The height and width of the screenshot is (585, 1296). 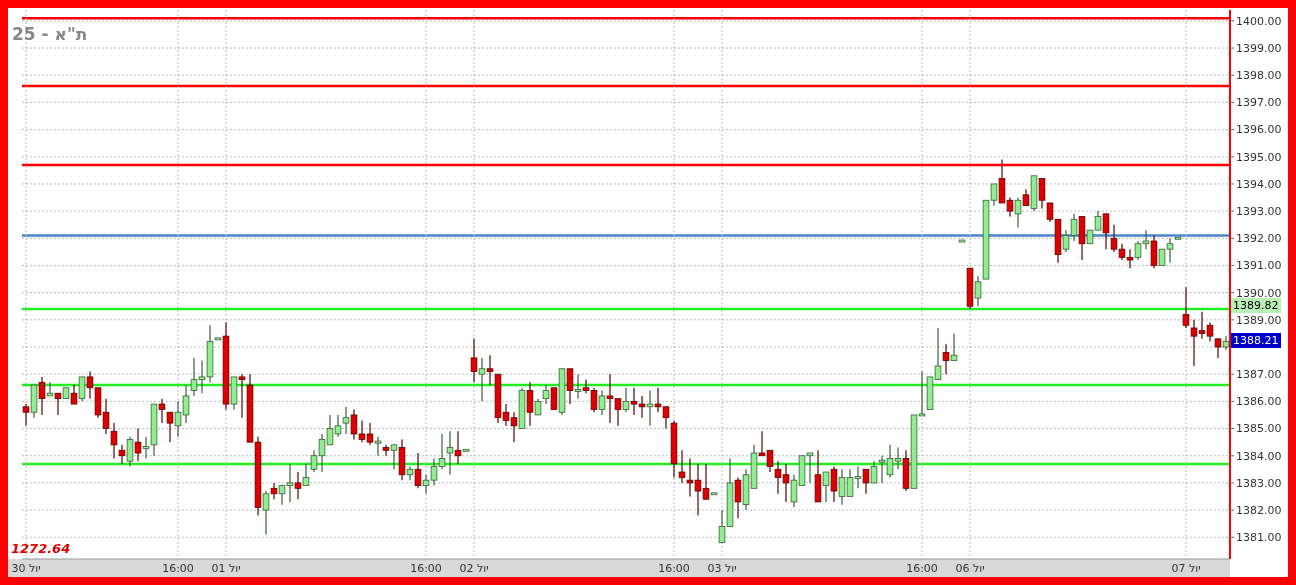 What do you see at coordinates (1259, 266) in the screenshot?
I see `y-tick-label: 1391.00` at bounding box center [1259, 266].